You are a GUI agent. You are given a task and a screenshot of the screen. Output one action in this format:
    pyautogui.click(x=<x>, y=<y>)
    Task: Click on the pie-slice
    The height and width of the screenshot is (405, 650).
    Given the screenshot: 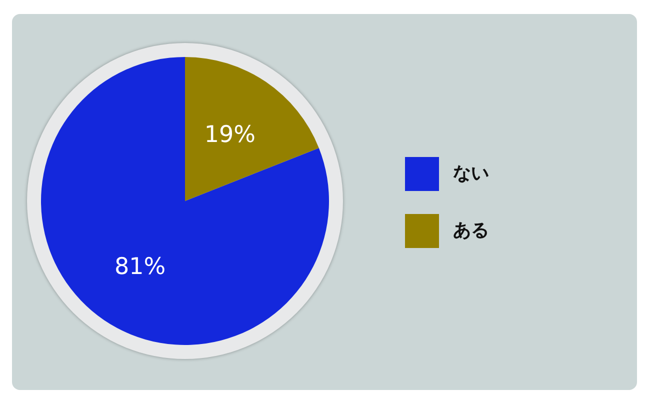 What is the action you would take?
    pyautogui.click(x=252, y=129)
    